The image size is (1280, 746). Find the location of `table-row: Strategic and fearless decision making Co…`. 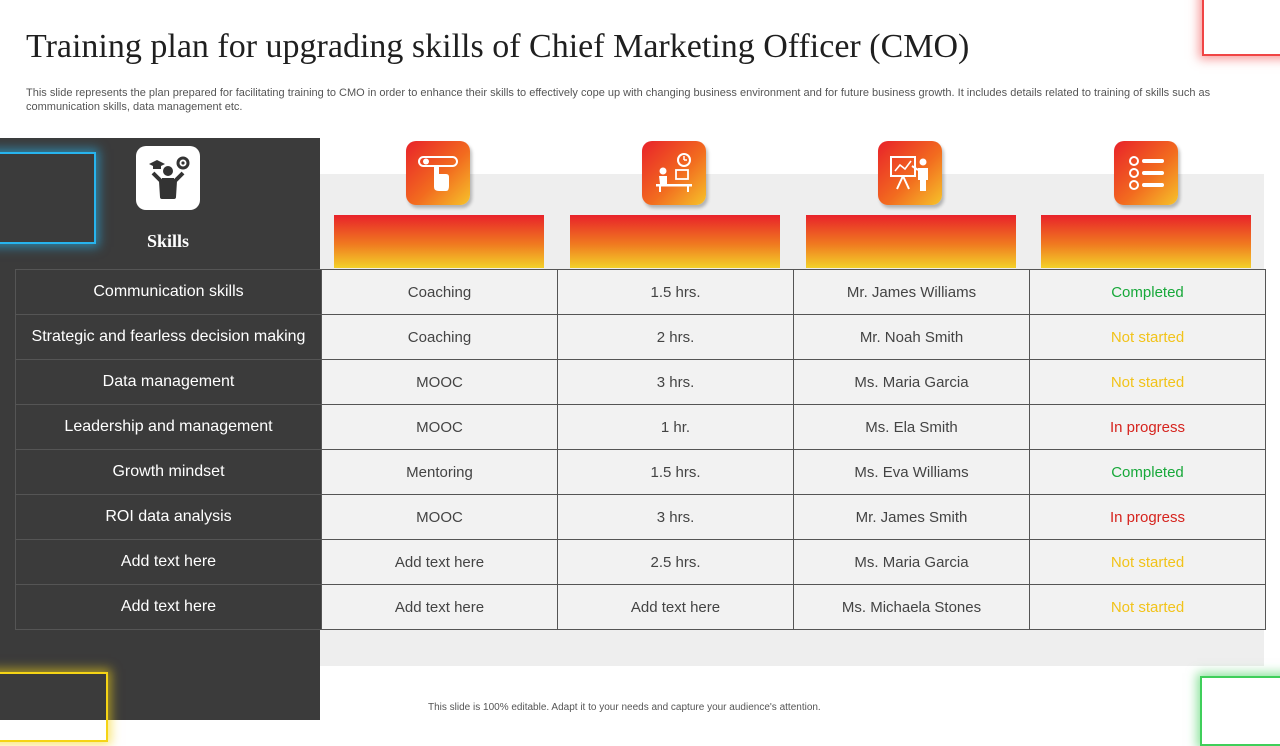

table-row: Strategic and fearless decision making Co… is located at coordinates (640, 337).